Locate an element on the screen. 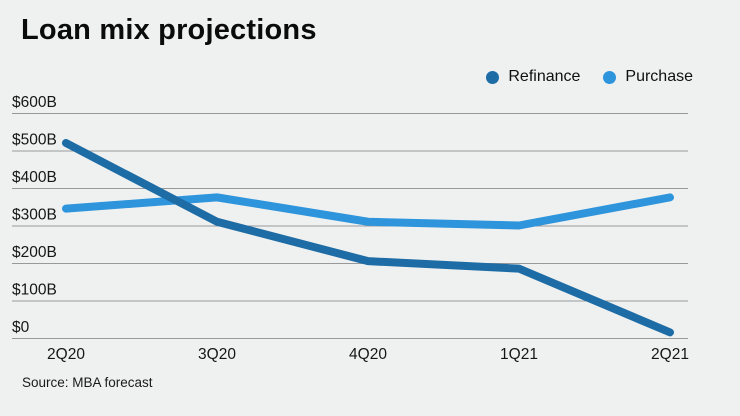 Image resolution: width=740 pixels, height=416 pixels. legend-item-purchase: Purchase is located at coordinates (648, 77).